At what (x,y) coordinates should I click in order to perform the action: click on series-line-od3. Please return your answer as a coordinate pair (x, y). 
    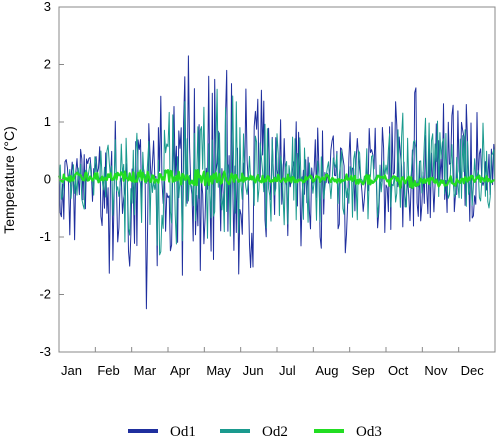
    Looking at the image, I should click on (276, 179).